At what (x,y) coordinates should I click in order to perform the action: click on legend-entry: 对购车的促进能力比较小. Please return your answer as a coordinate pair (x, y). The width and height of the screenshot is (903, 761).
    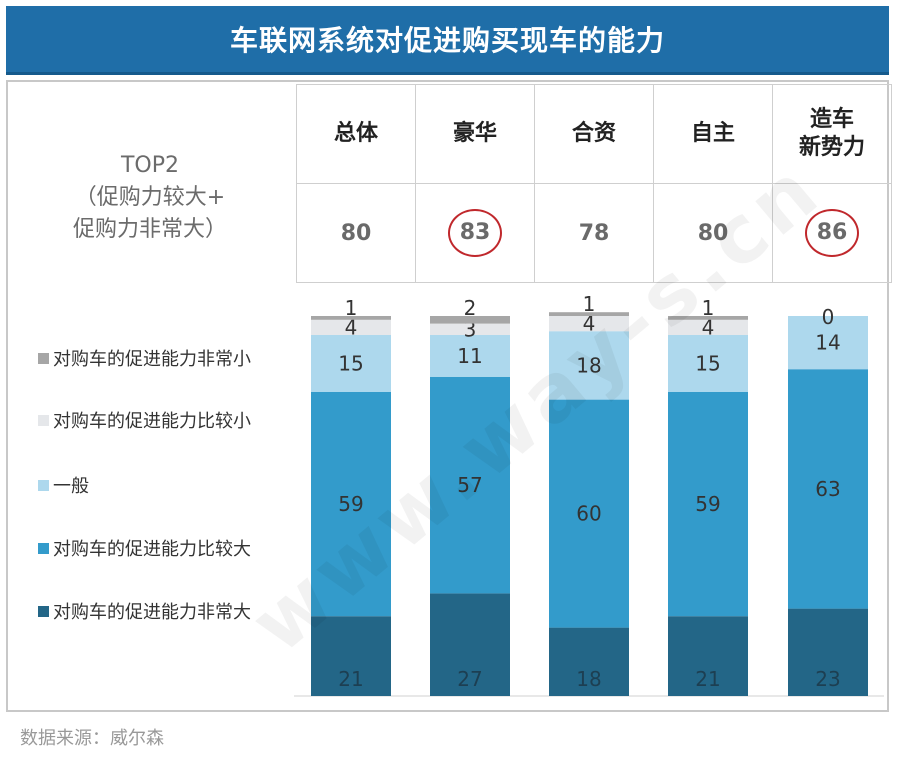
    Looking at the image, I should click on (144, 420).